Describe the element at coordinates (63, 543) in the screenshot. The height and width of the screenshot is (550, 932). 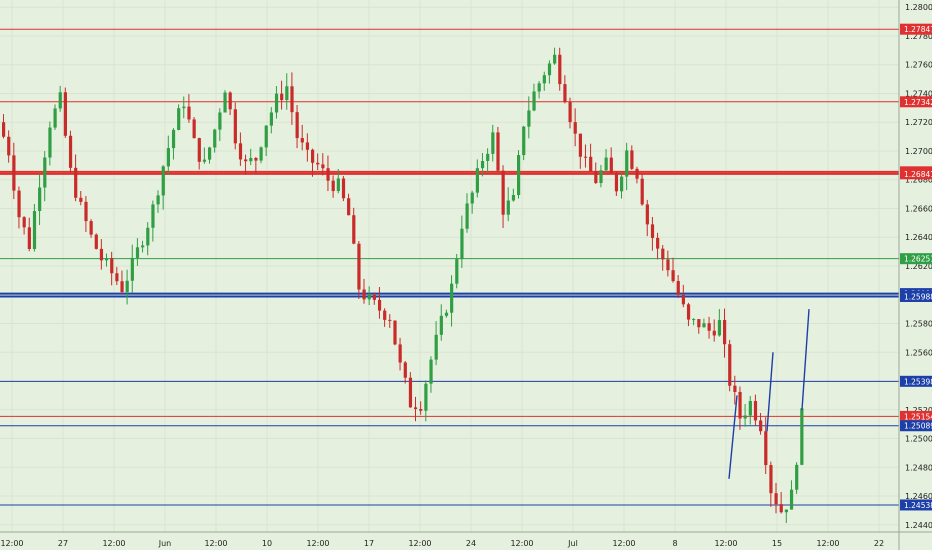
I see `time-tick-label: 27` at that location.